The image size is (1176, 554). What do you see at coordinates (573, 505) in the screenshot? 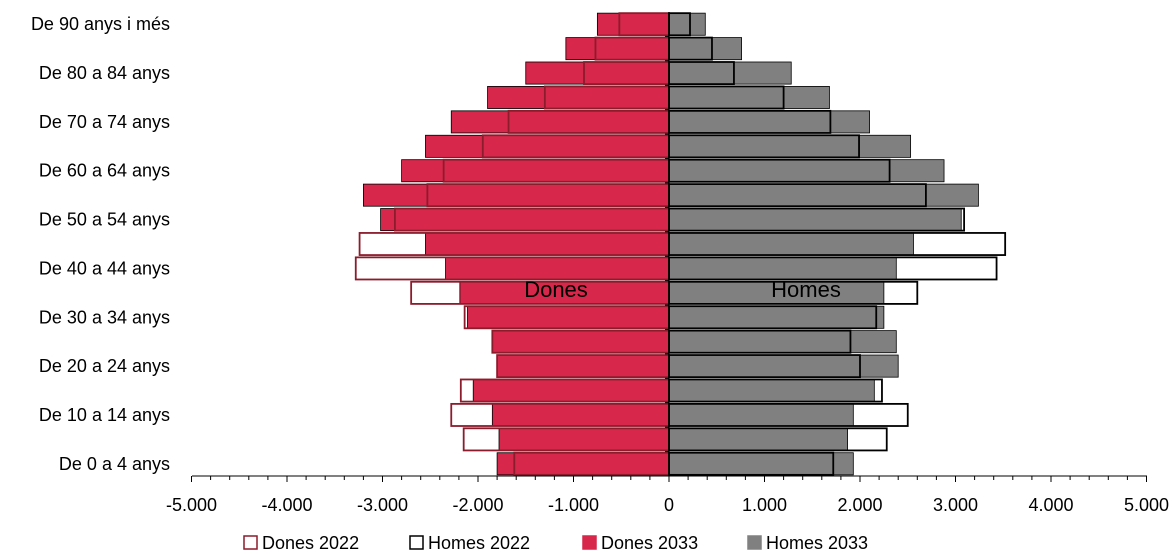
I see `x-tick-label: -1.000` at bounding box center [573, 505].